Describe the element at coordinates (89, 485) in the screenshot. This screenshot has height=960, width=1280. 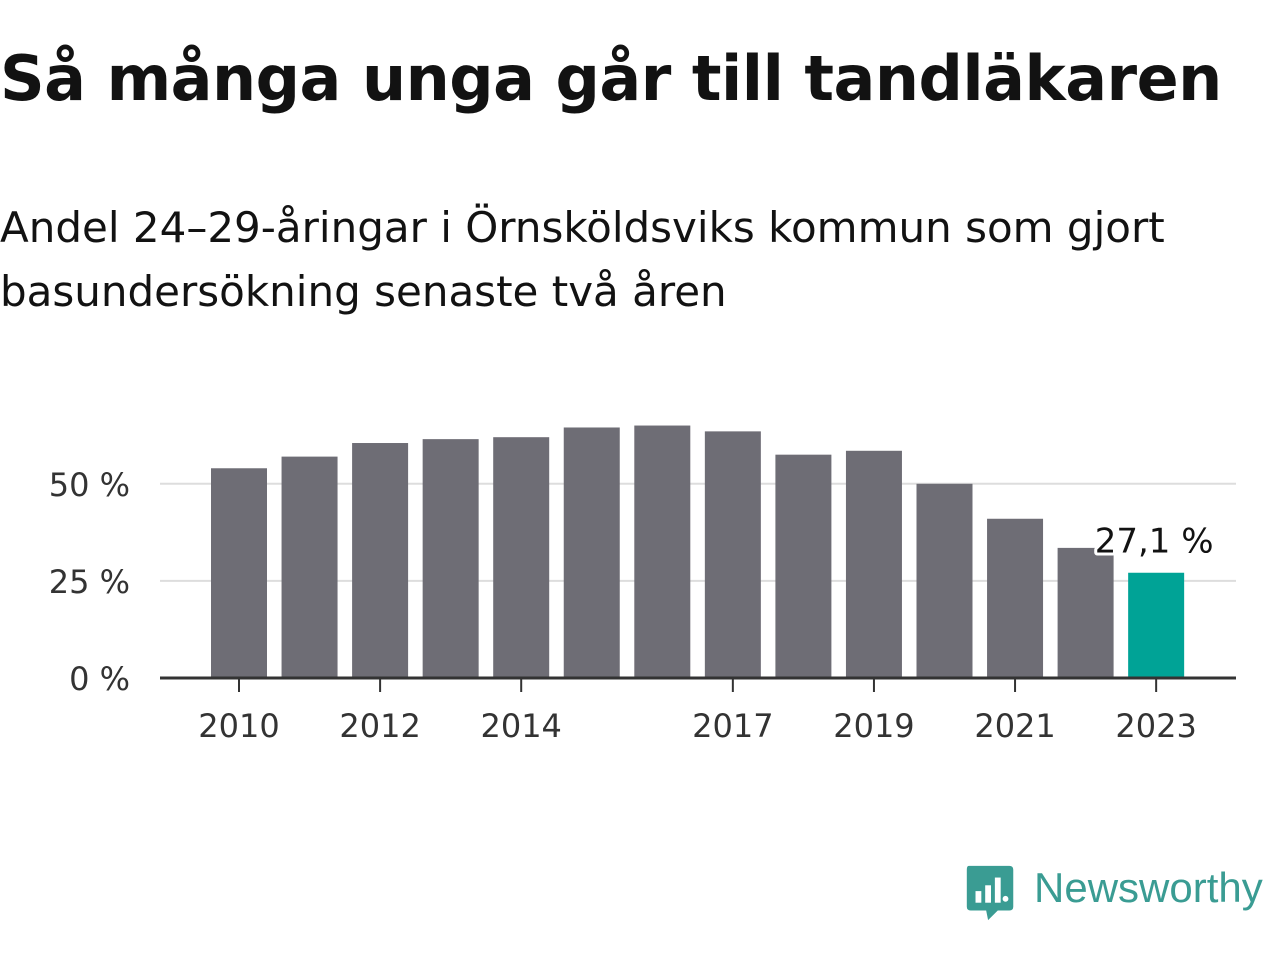
I see `y-tick-label: 50 %` at that location.